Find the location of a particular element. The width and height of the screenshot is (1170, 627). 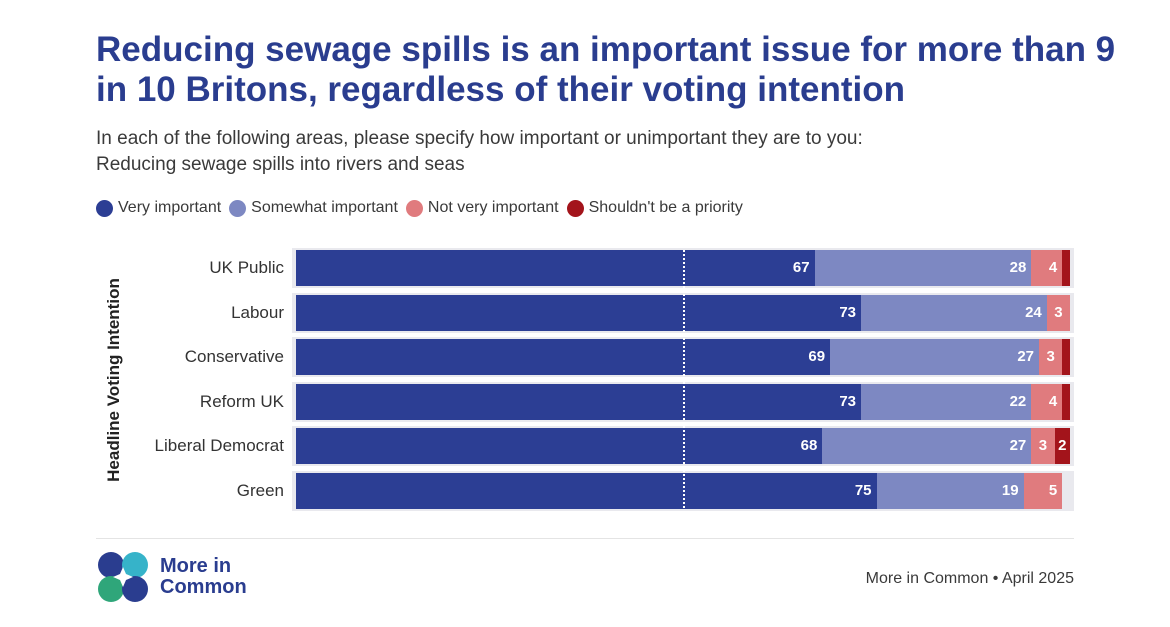

data-label: 19 is located at coordinates (1010, 490).